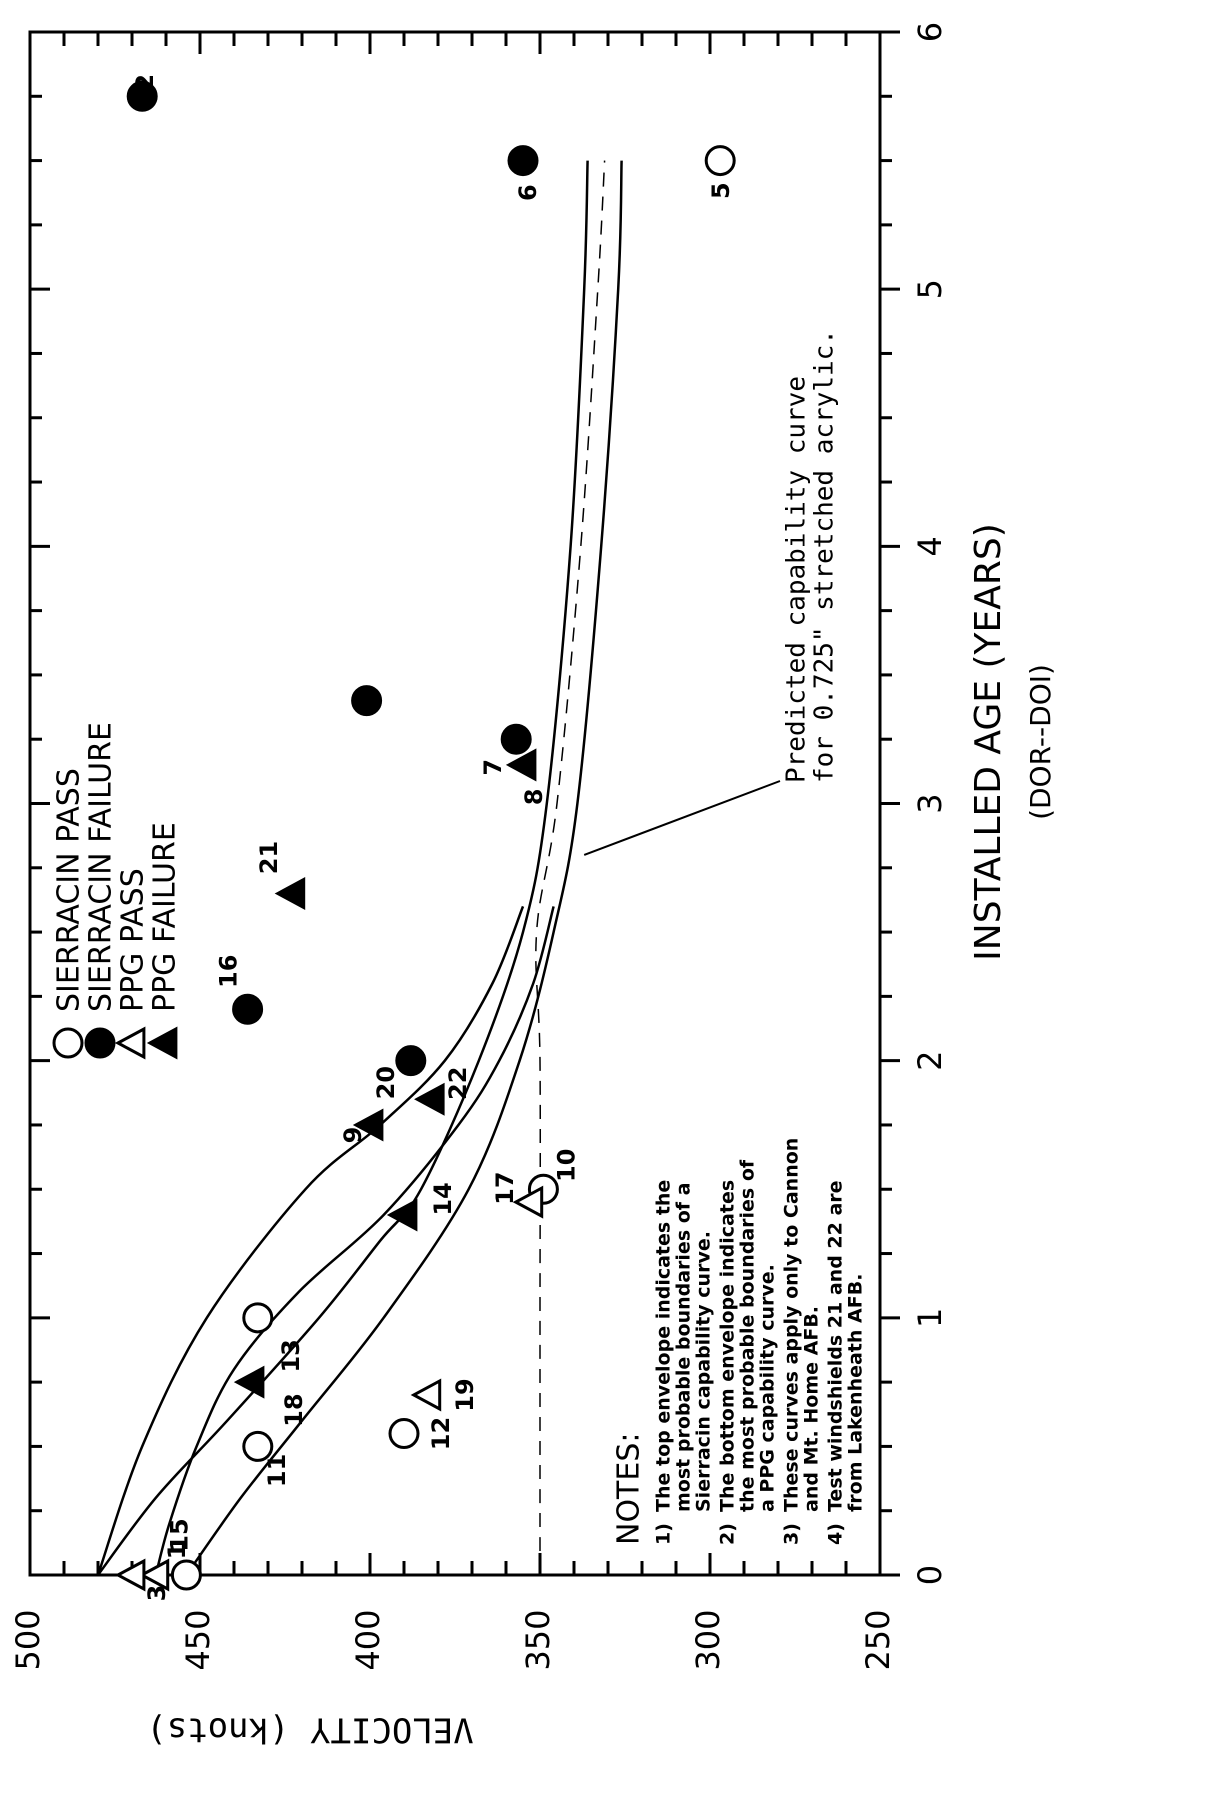 The height and width of the screenshot is (1798, 1217). I want to click on x-tick-label: 4, so click(930, 546).